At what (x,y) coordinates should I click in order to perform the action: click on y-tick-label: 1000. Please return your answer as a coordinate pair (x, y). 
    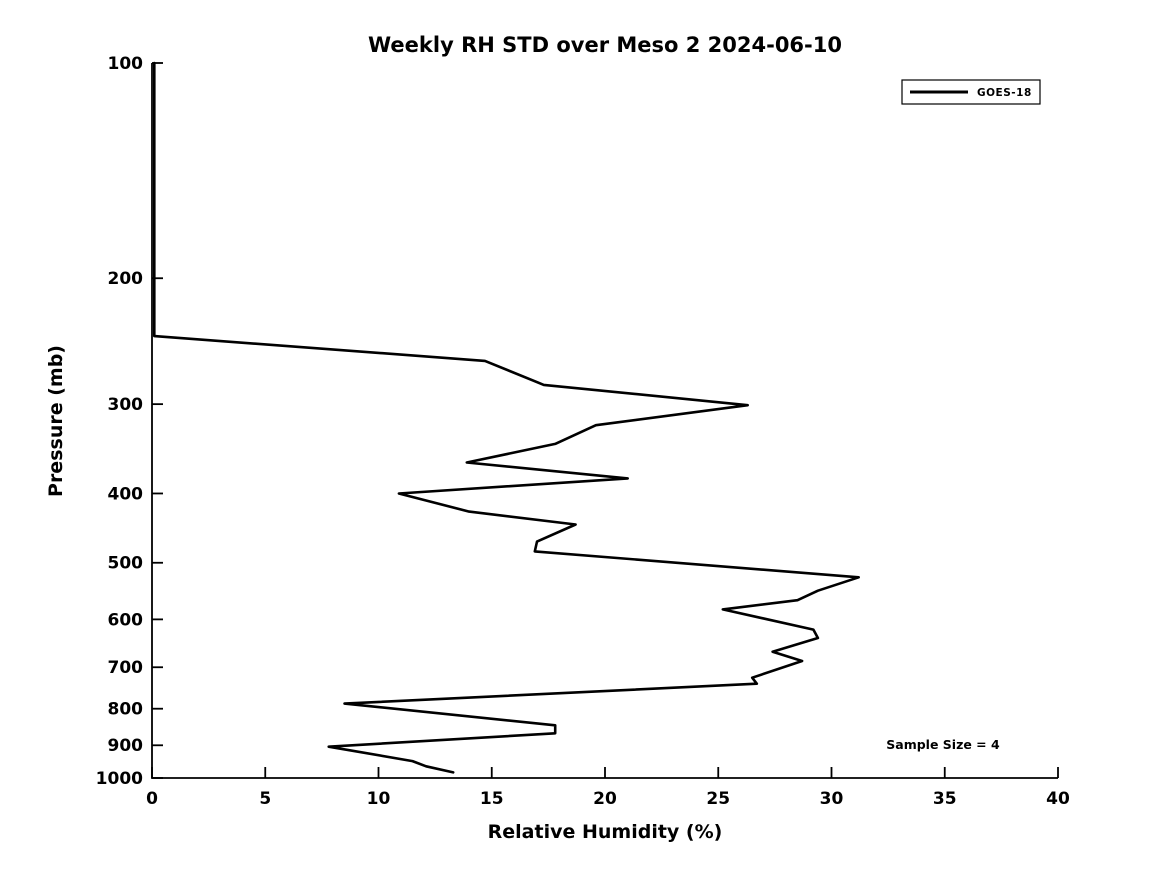
    Looking at the image, I should click on (119, 779).